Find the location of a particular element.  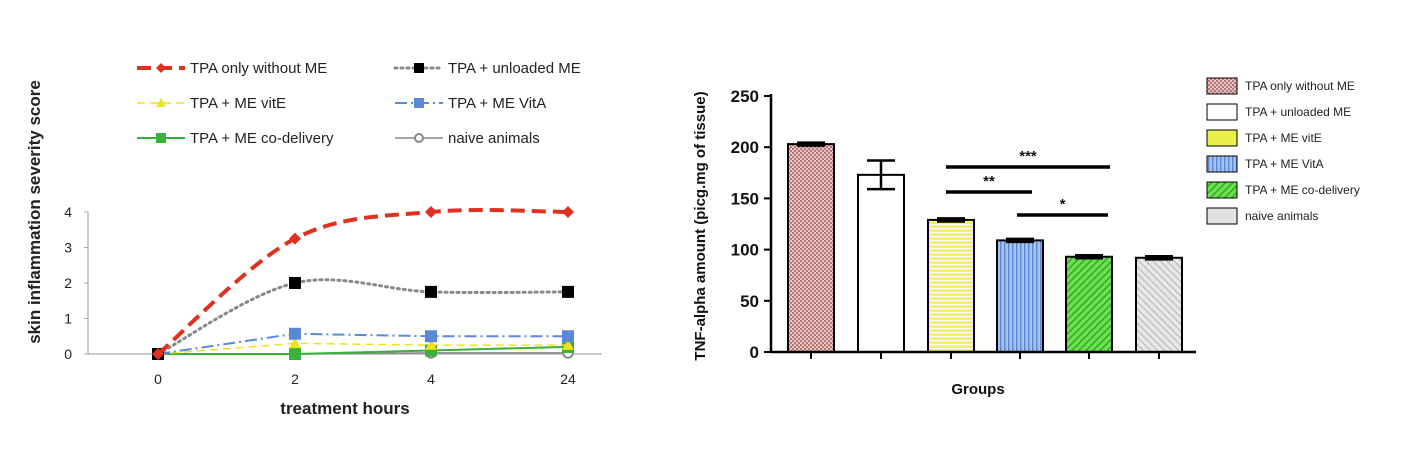

significance-label: * is located at coordinates (1063, 204).